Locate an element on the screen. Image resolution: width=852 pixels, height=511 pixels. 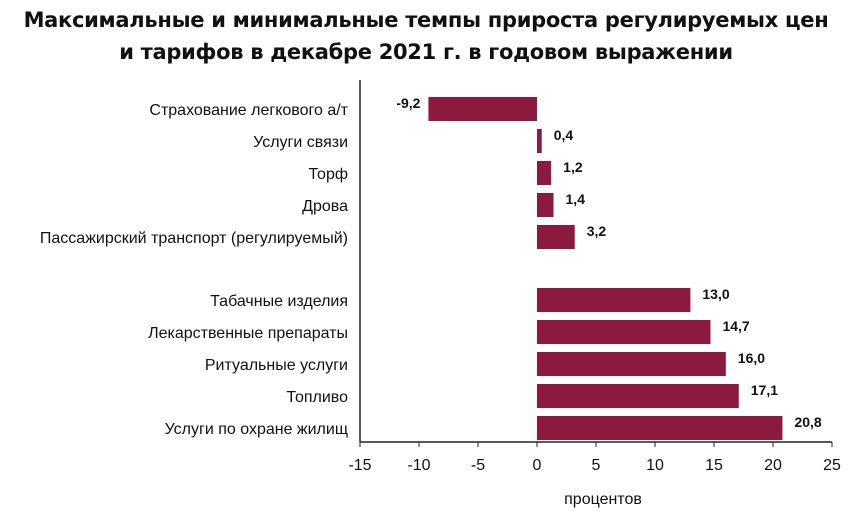
x-tick-label: 20 is located at coordinates (773, 465).